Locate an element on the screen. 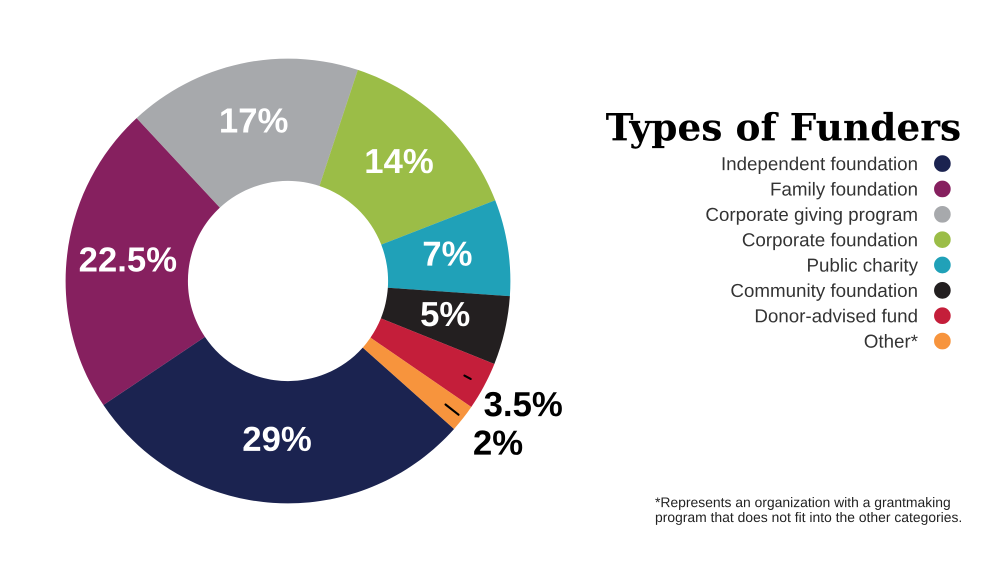  legend-label: Other* is located at coordinates (891, 341).